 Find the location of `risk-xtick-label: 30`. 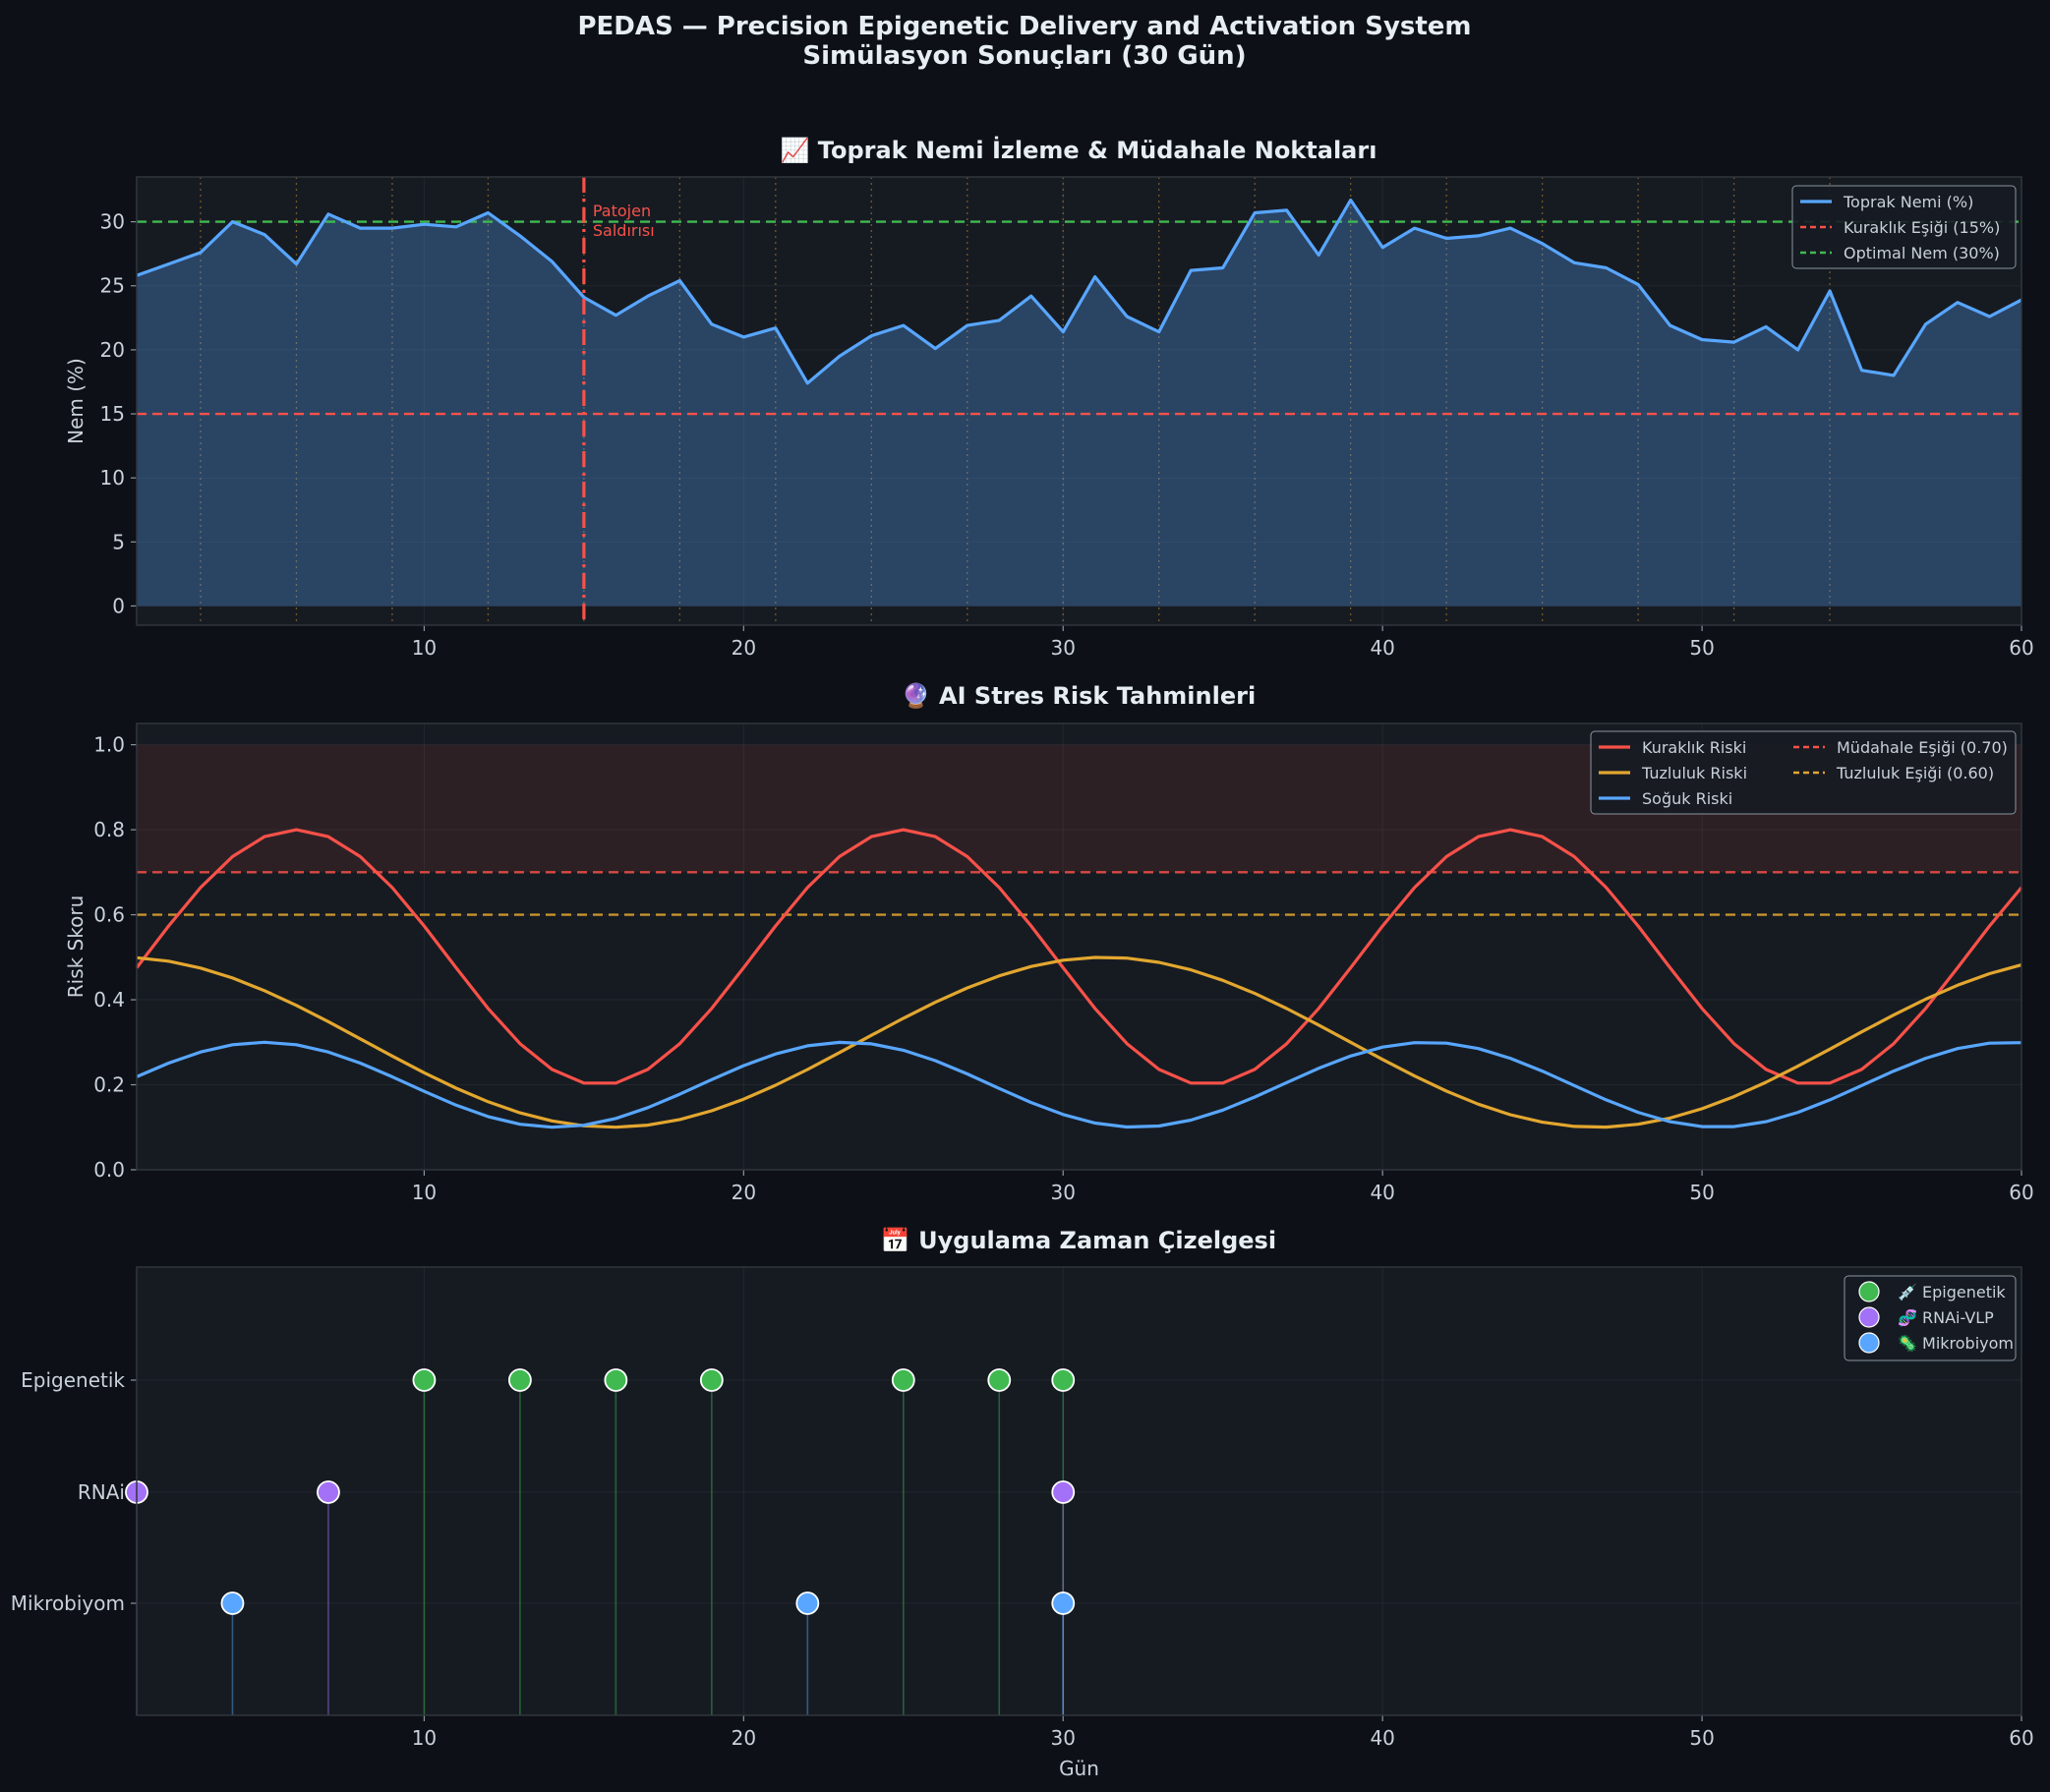

risk-xtick-label: 30 is located at coordinates (1063, 1192).